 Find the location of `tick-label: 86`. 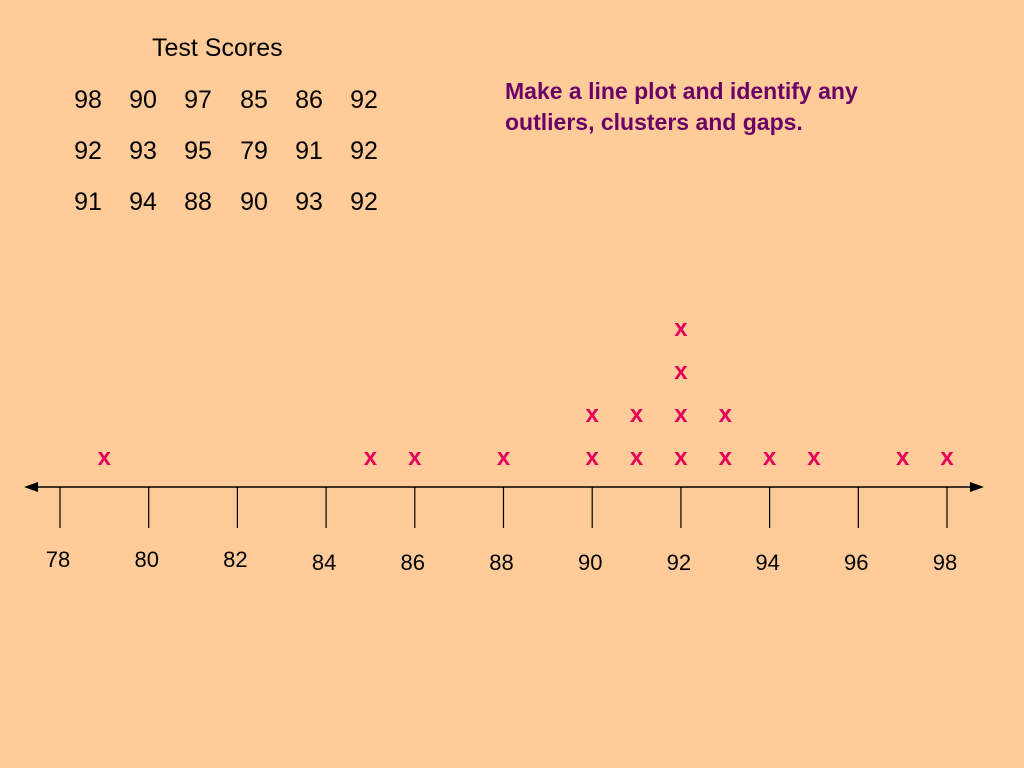

tick-label: 86 is located at coordinates (413, 562).